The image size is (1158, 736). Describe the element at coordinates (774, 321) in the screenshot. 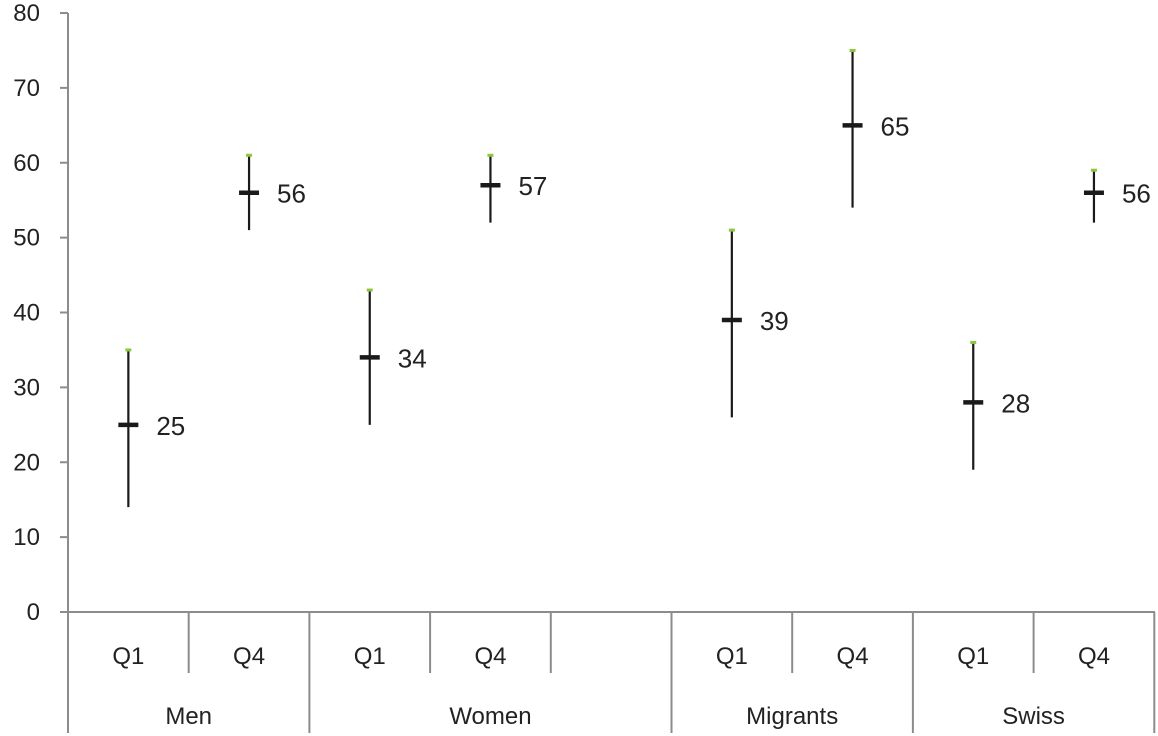

I see `data-label: 39` at that location.